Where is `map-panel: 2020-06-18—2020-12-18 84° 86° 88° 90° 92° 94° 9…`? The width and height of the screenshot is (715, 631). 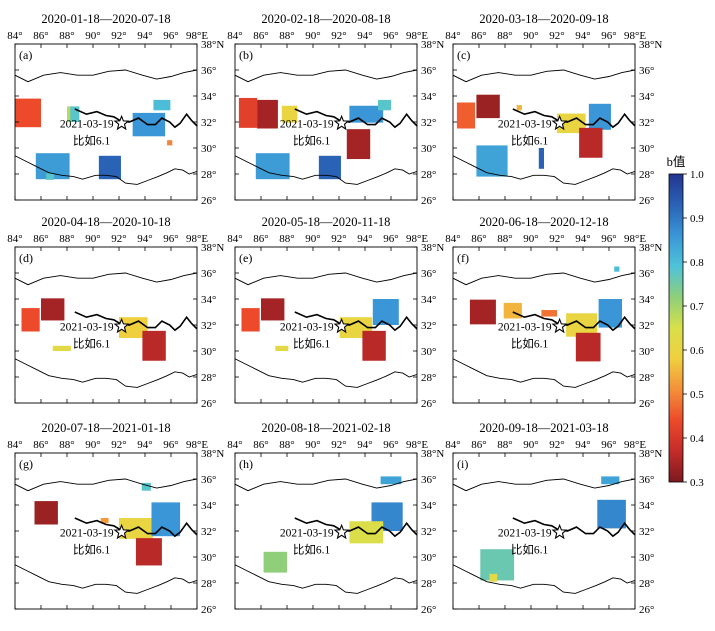 map-panel: 2020-06-18—2020-12-18 84° 86° 88° 90° 92° 94° 9… is located at coordinates (553, 312).